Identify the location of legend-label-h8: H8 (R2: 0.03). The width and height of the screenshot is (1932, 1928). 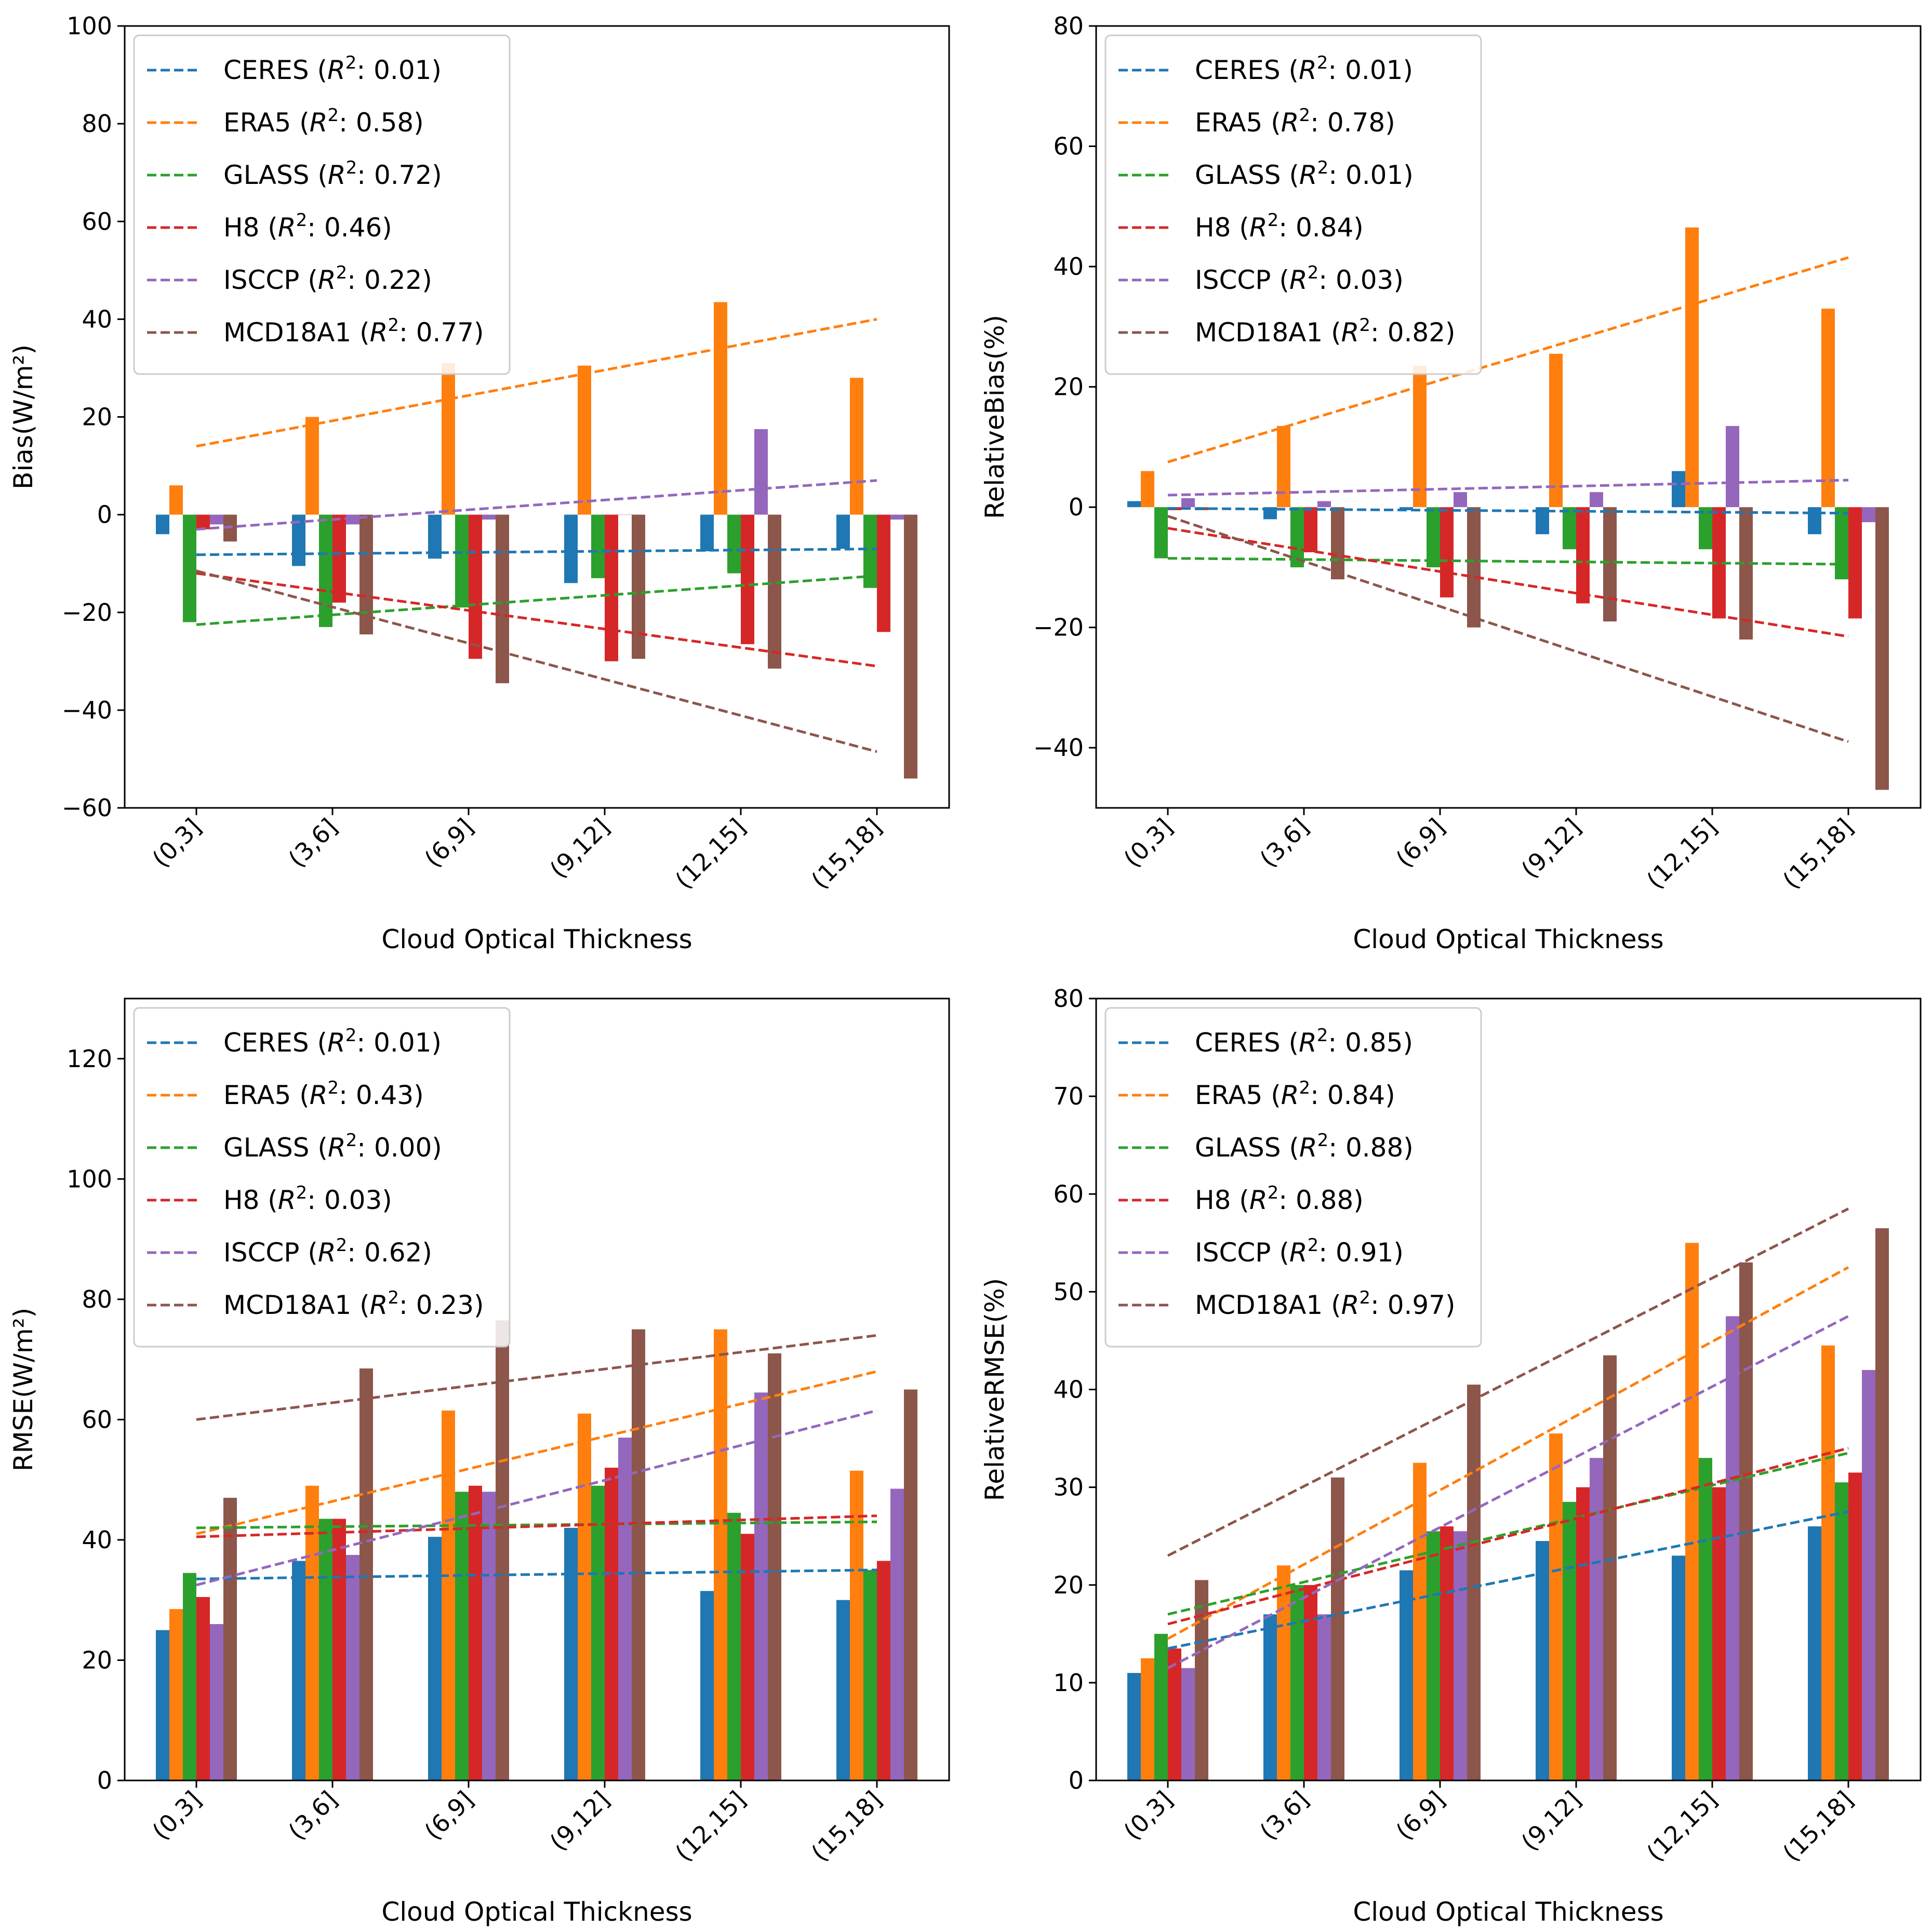
(308, 1198).